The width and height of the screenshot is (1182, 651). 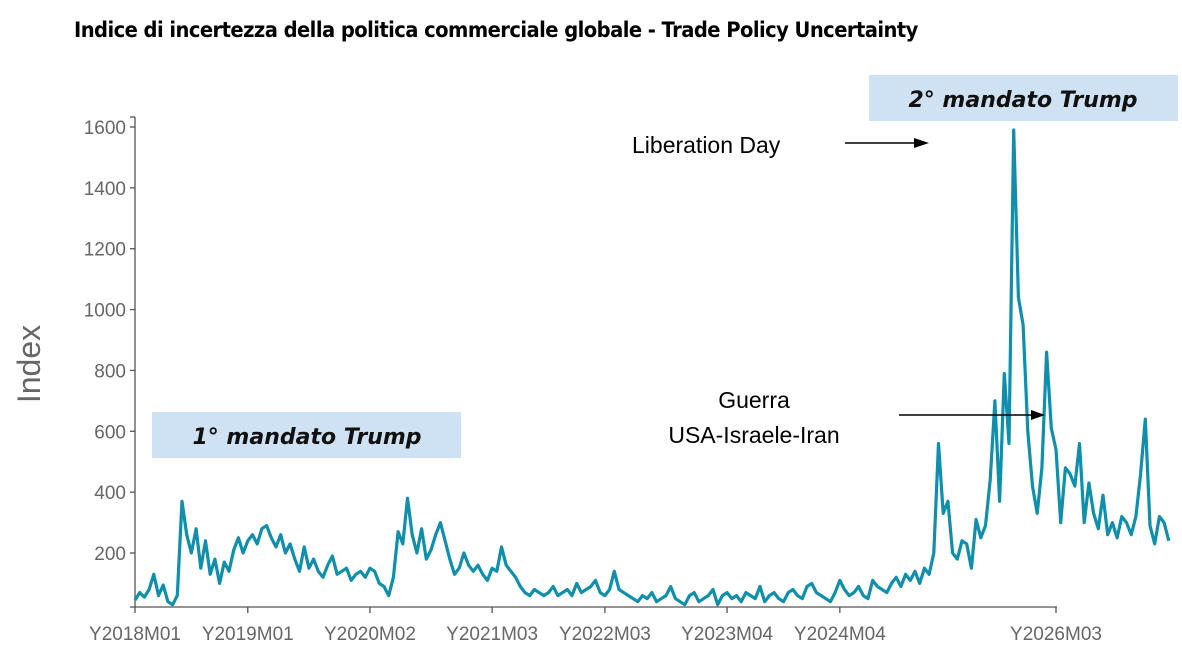 I want to click on y-tick-label: 1200, so click(x=105, y=250).